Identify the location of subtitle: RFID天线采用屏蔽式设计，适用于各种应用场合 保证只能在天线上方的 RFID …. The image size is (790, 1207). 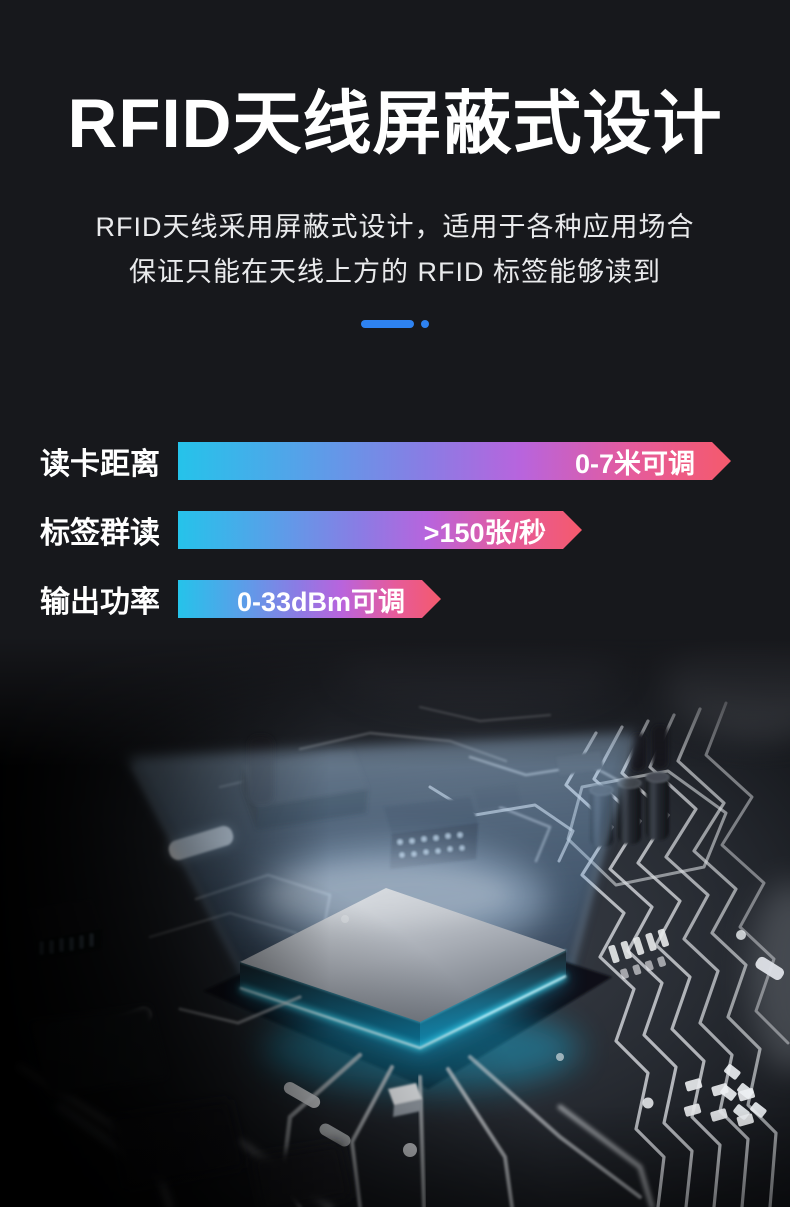
(395, 250).